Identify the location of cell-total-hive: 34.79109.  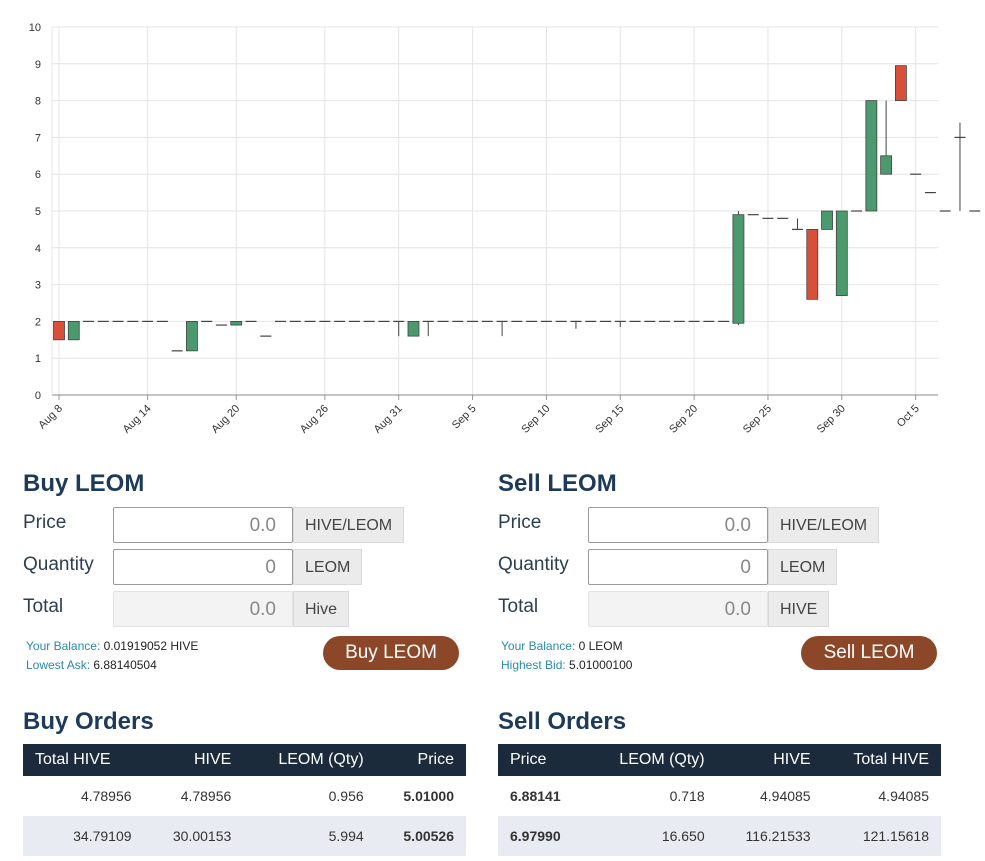
(102, 836).